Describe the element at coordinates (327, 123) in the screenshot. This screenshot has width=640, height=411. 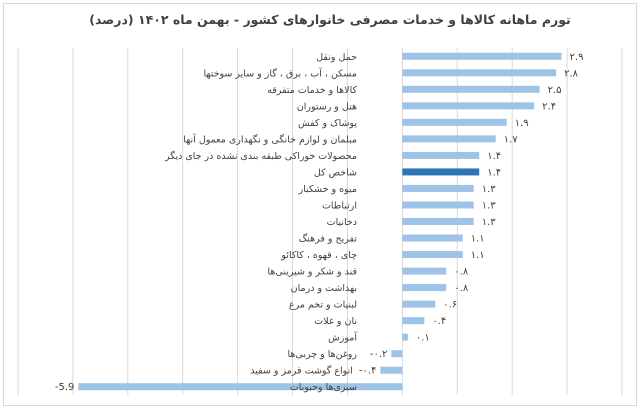
I see `category-label: پوشاک و کفش` at that location.